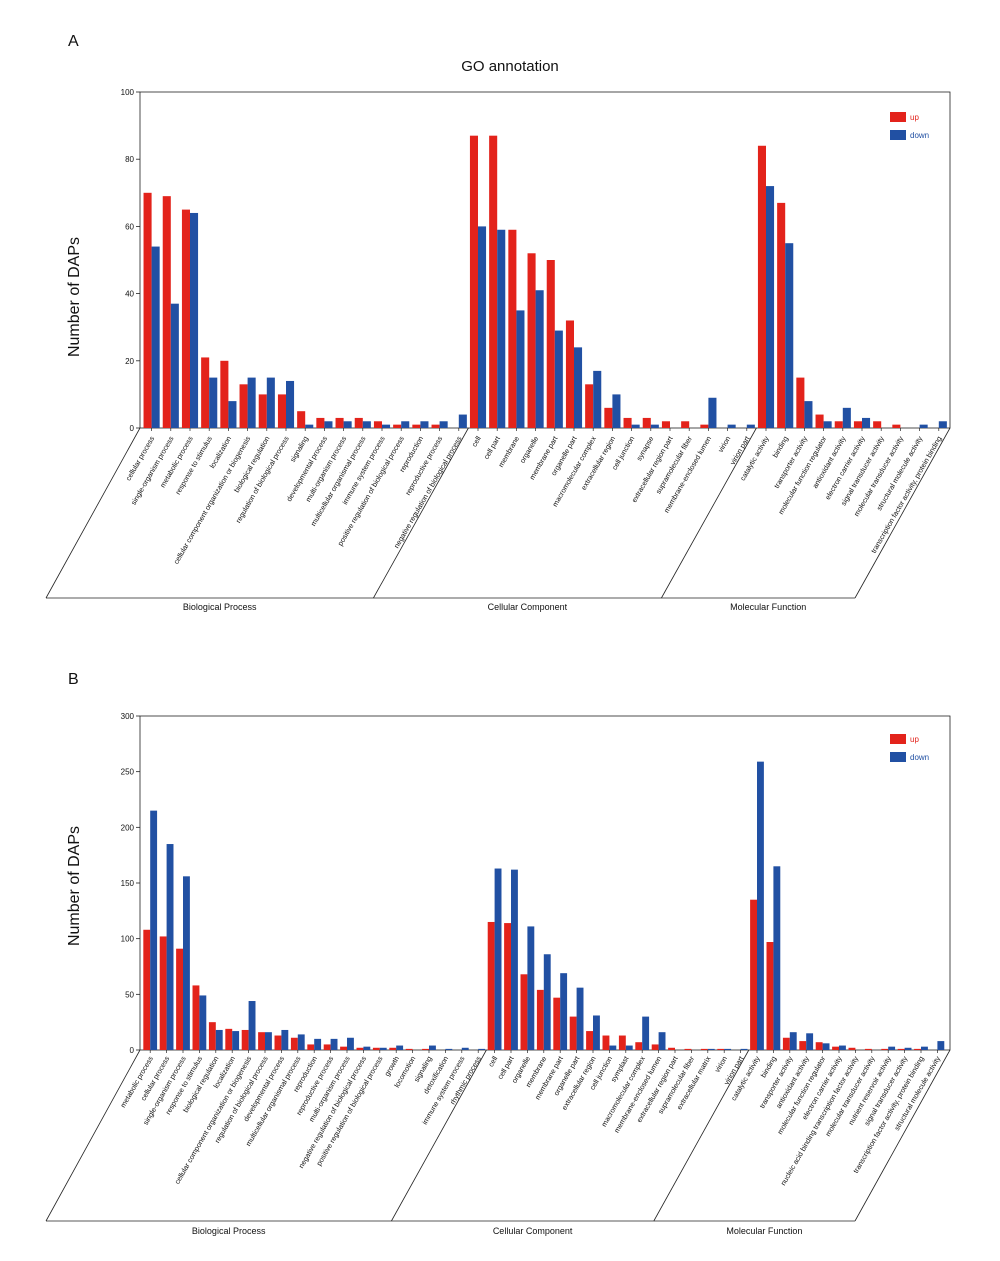 Image resolution: width=1000 pixels, height=1261 pixels. I want to click on a-bar-up-biological-regulation, so click(262, 411).